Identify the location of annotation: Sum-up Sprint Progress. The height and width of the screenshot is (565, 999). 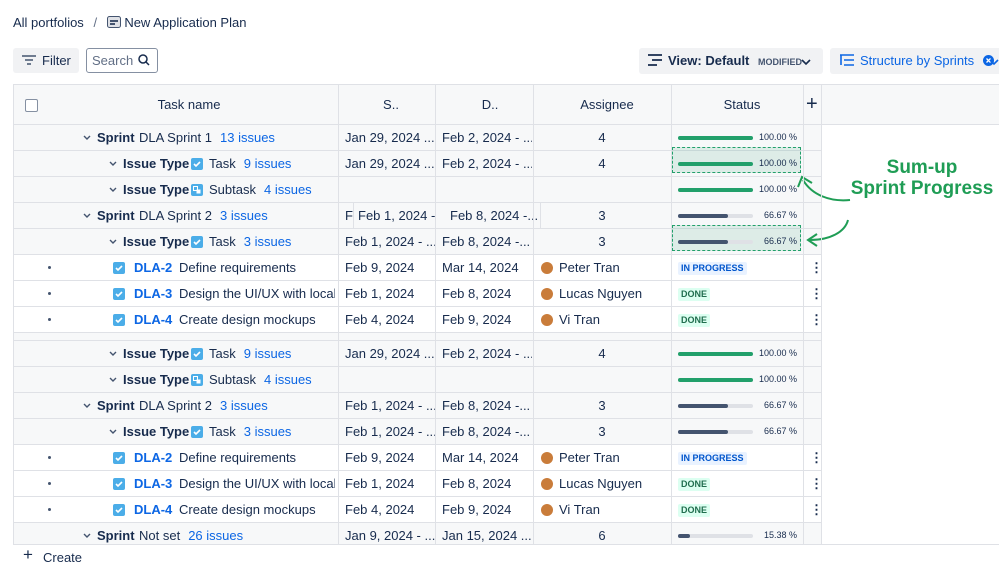
(895, 202).